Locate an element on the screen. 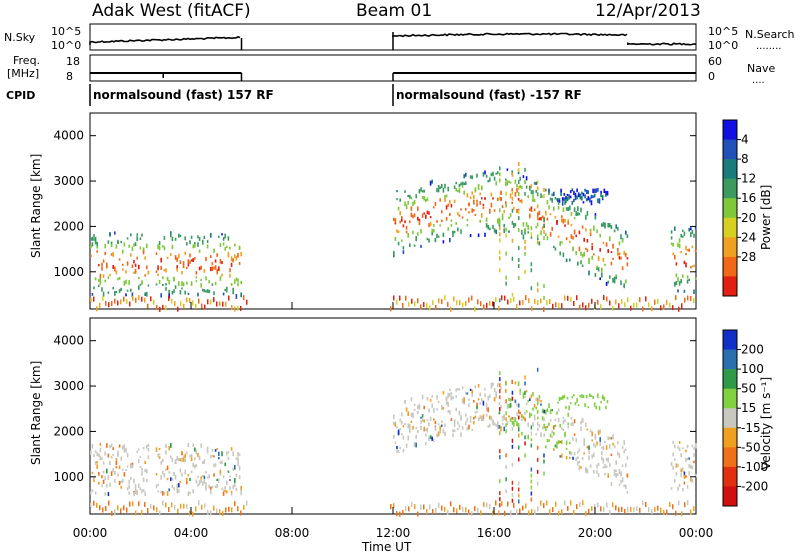 This screenshot has width=800, height=554. p-upper is located at coordinates (561, 193).